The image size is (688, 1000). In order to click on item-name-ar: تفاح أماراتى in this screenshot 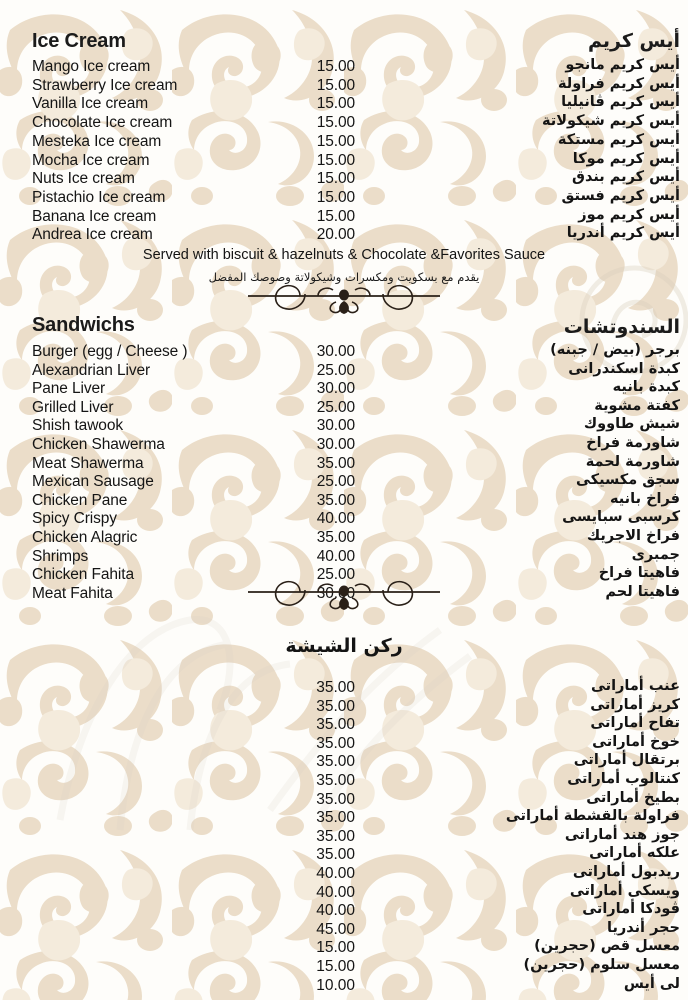, I will do `click(635, 723)`.